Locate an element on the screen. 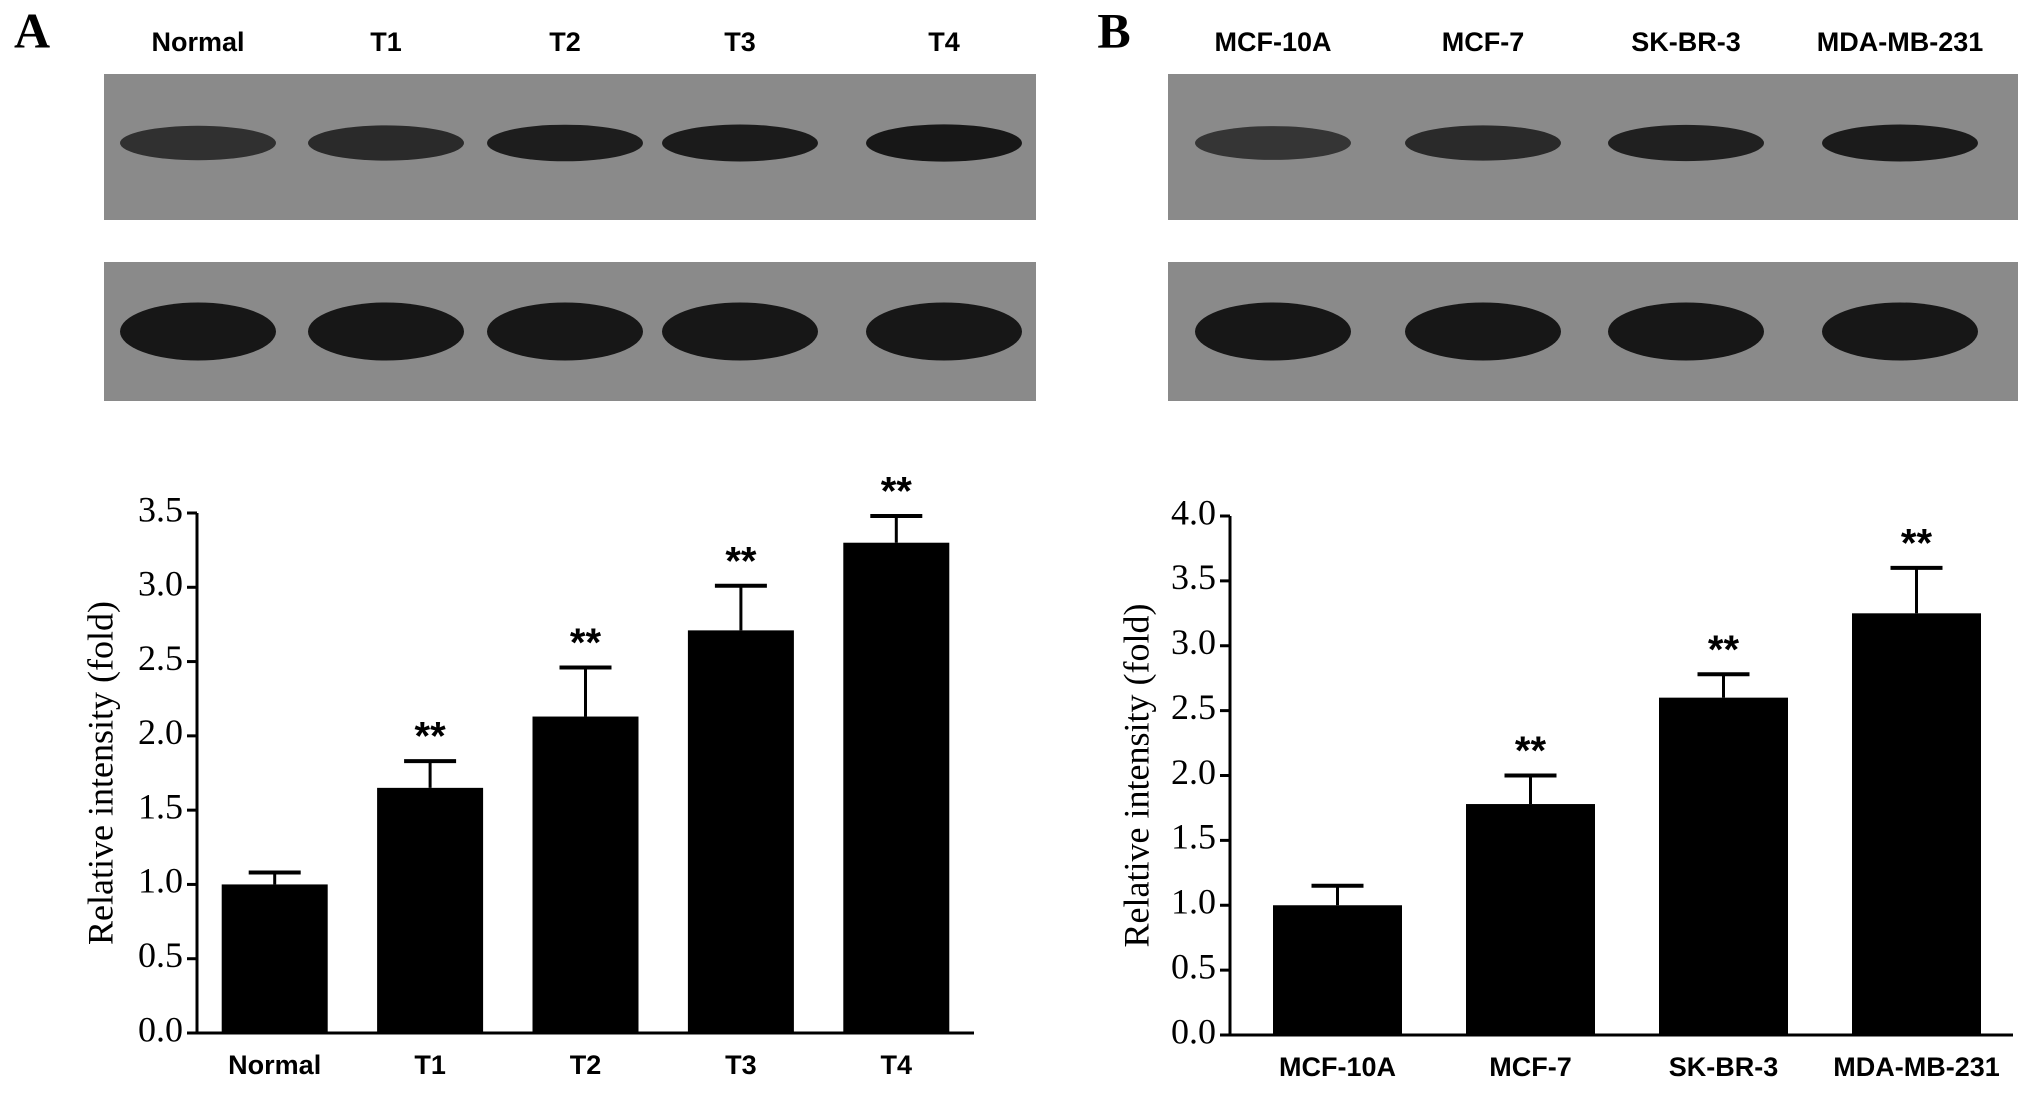 The height and width of the screenshot is (1094, 2031). x-tick-label: T1 is located at coordinates (430, 1065).